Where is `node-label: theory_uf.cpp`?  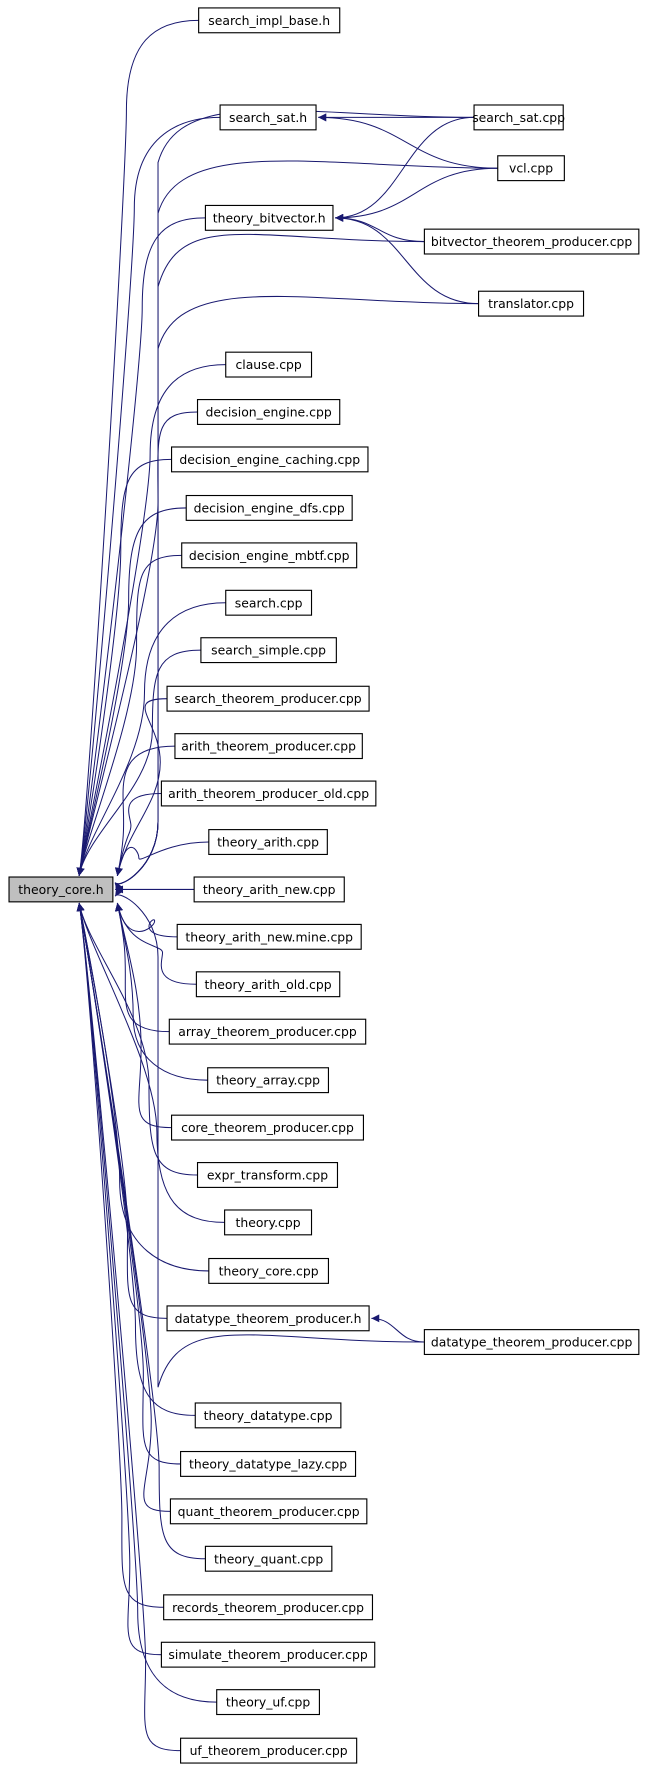
node-label: theory_uf.cpp is located at coordinates (268, 1702).